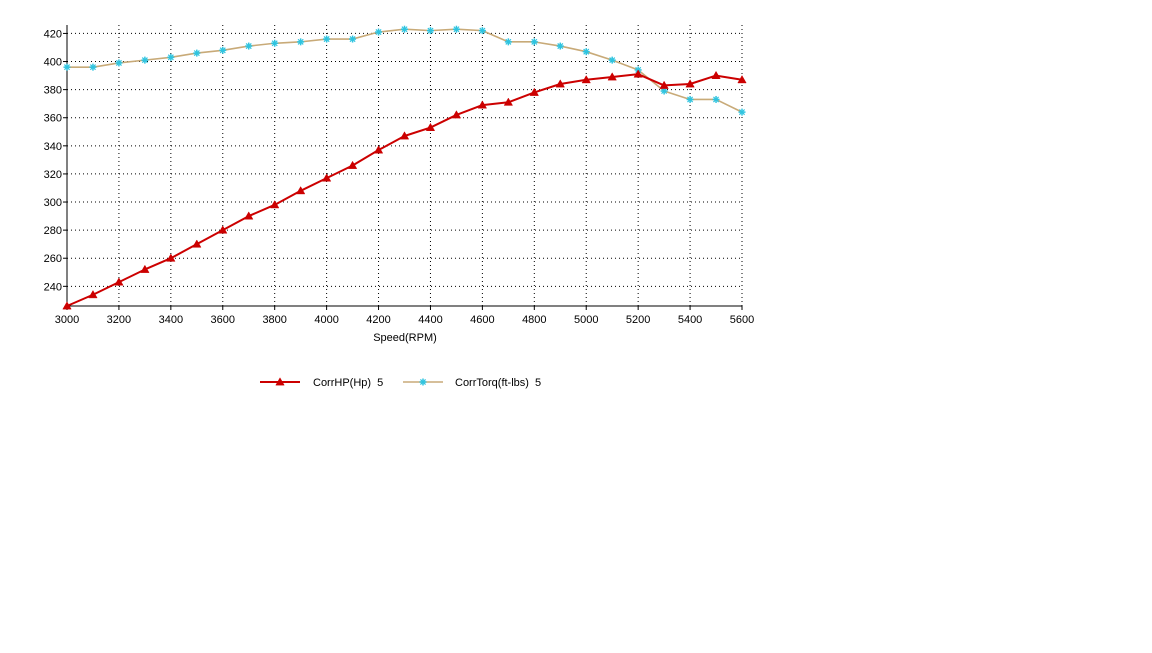 This screenshot has width=1152, height=653. What do you see at coordinates (53, 231) in the screenshot?
I see `y-tick-label: 280` at bounding box center [53, 231].